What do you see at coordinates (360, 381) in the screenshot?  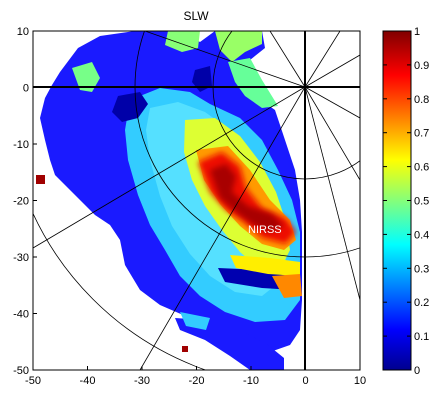 I see `x-tick-label: 10` at bounding box center [360, 381].